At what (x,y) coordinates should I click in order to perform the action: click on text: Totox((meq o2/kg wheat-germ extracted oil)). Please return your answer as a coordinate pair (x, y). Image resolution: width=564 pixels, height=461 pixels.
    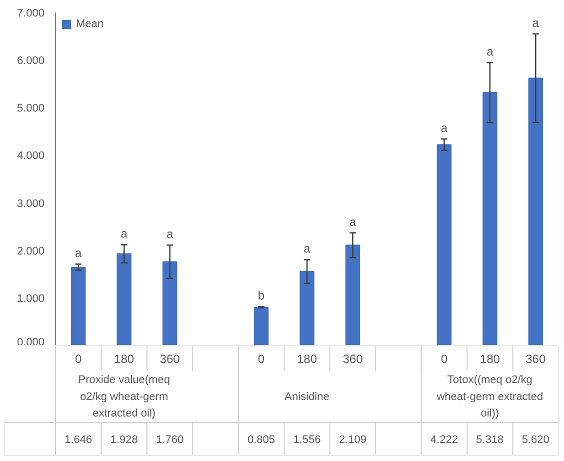
    Looking at the image, I should click on (490, 397).